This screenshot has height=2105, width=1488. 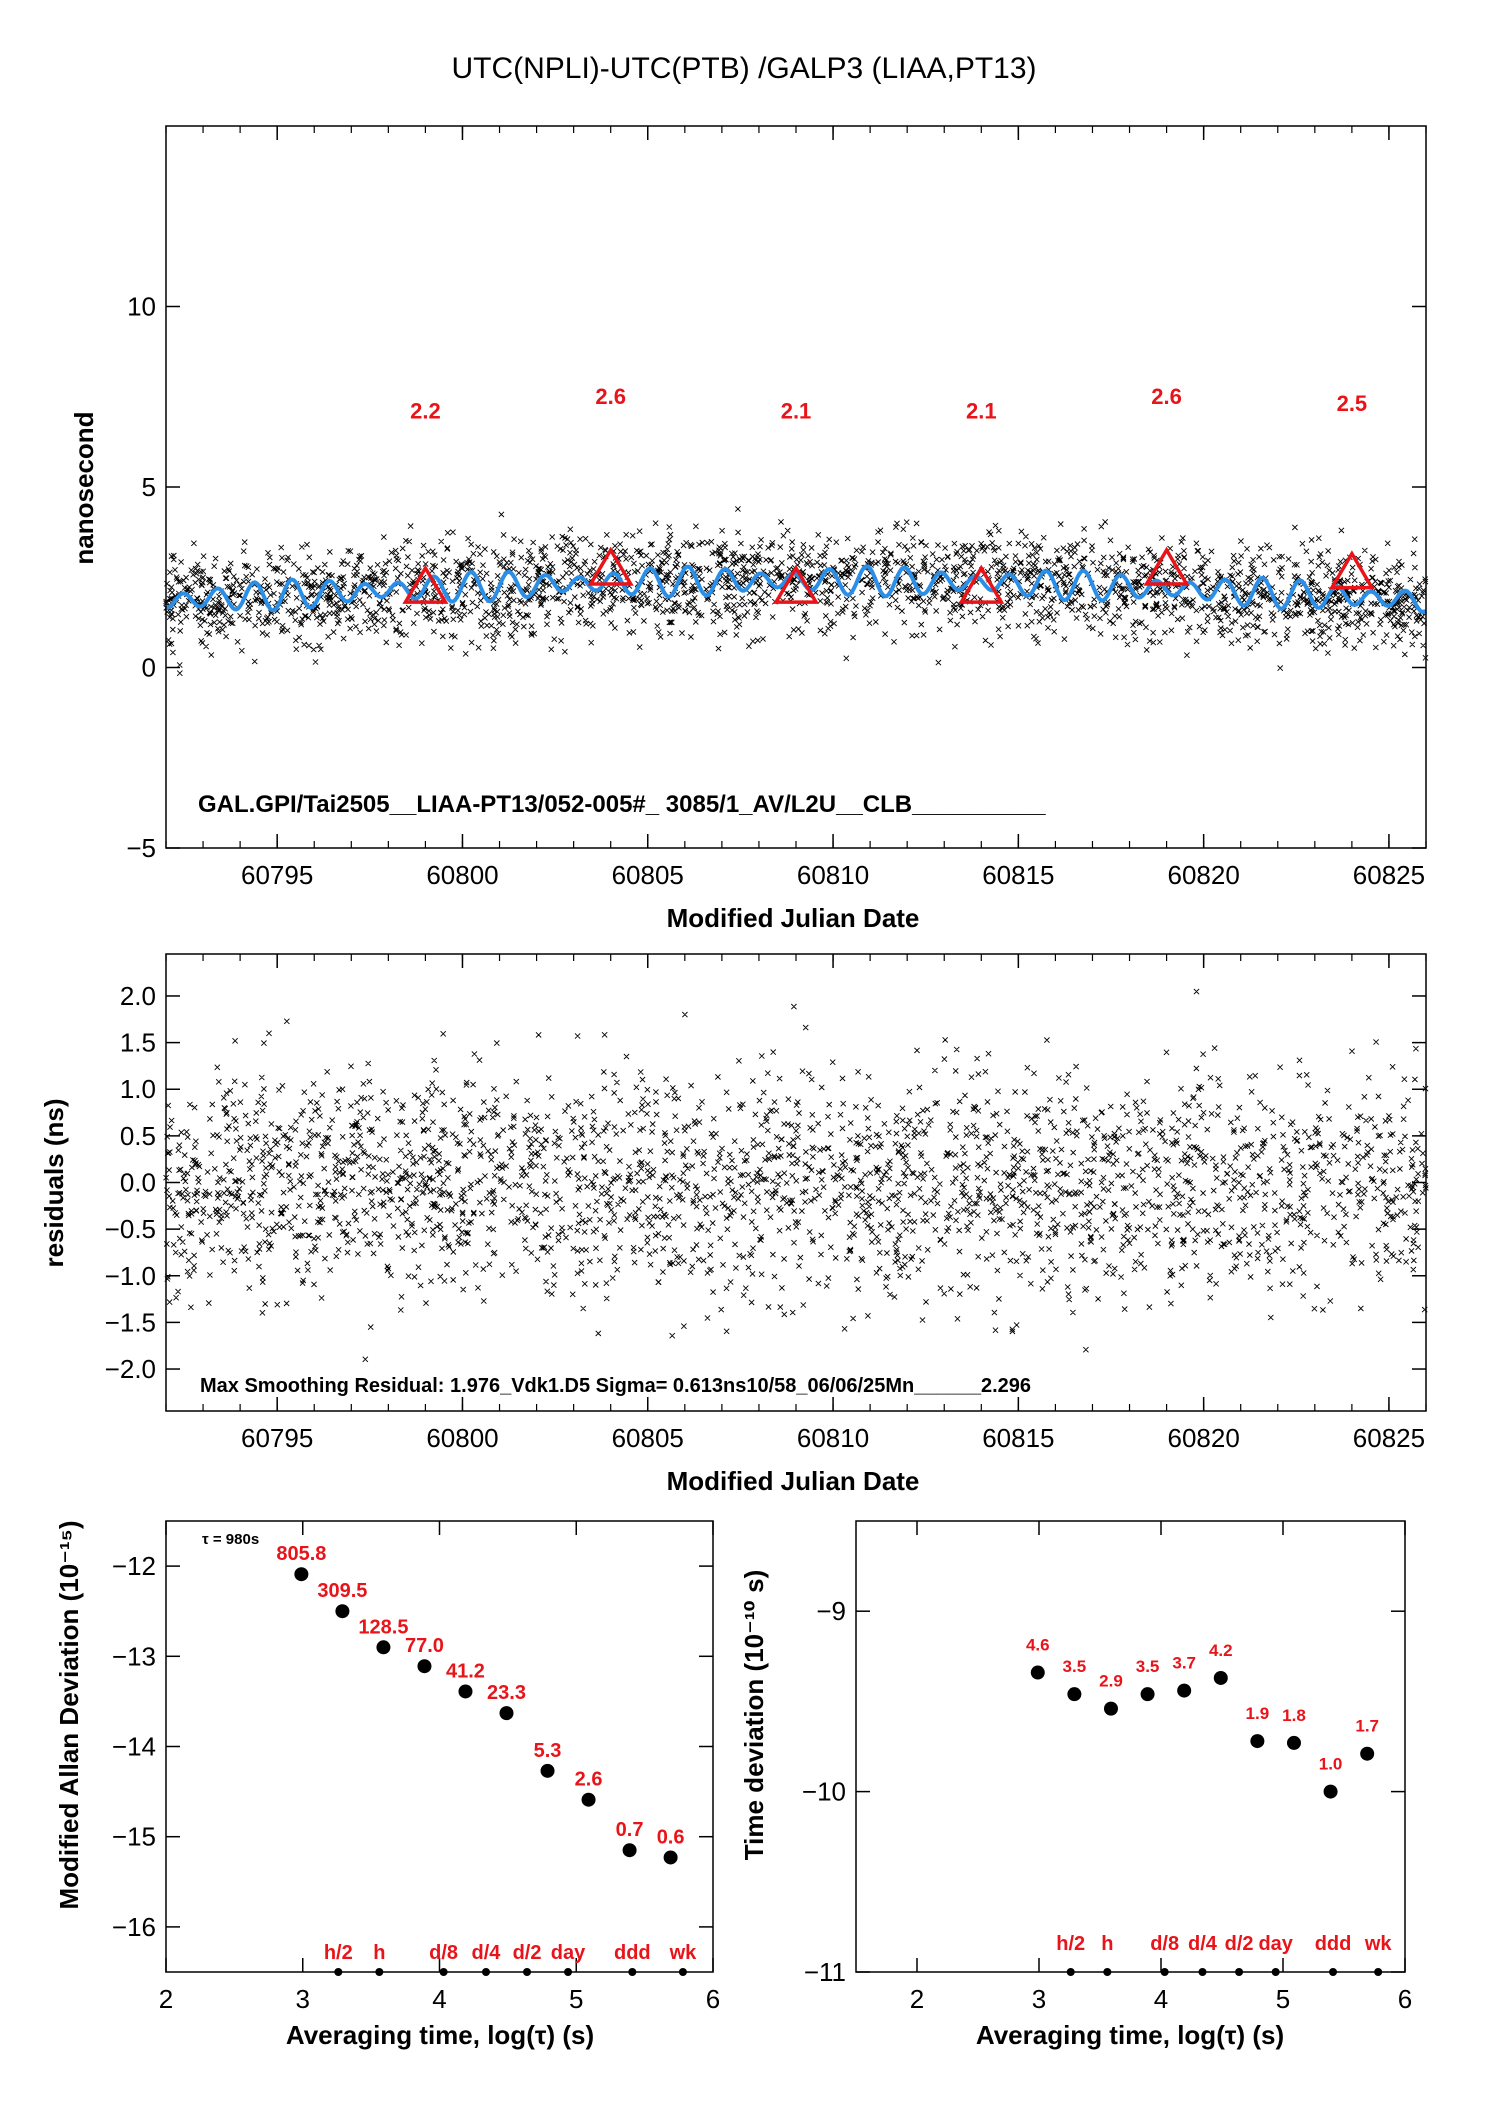 What do you see at coordinates (568, 1953) in the screenshot?
I see `interval-label: day` at bounding box center [568, 1953].